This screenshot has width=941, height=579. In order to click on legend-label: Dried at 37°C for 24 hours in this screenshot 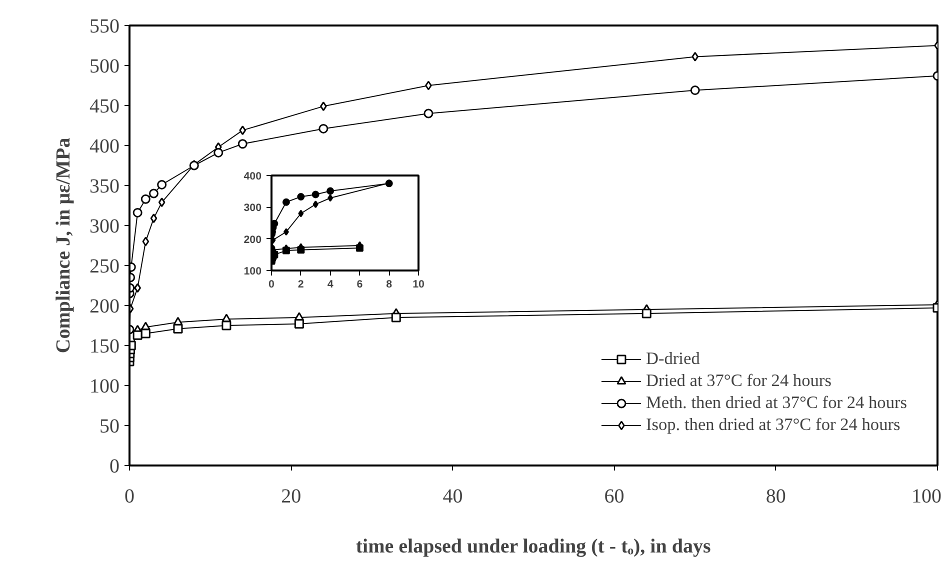, I will do `click(739, 381)`.